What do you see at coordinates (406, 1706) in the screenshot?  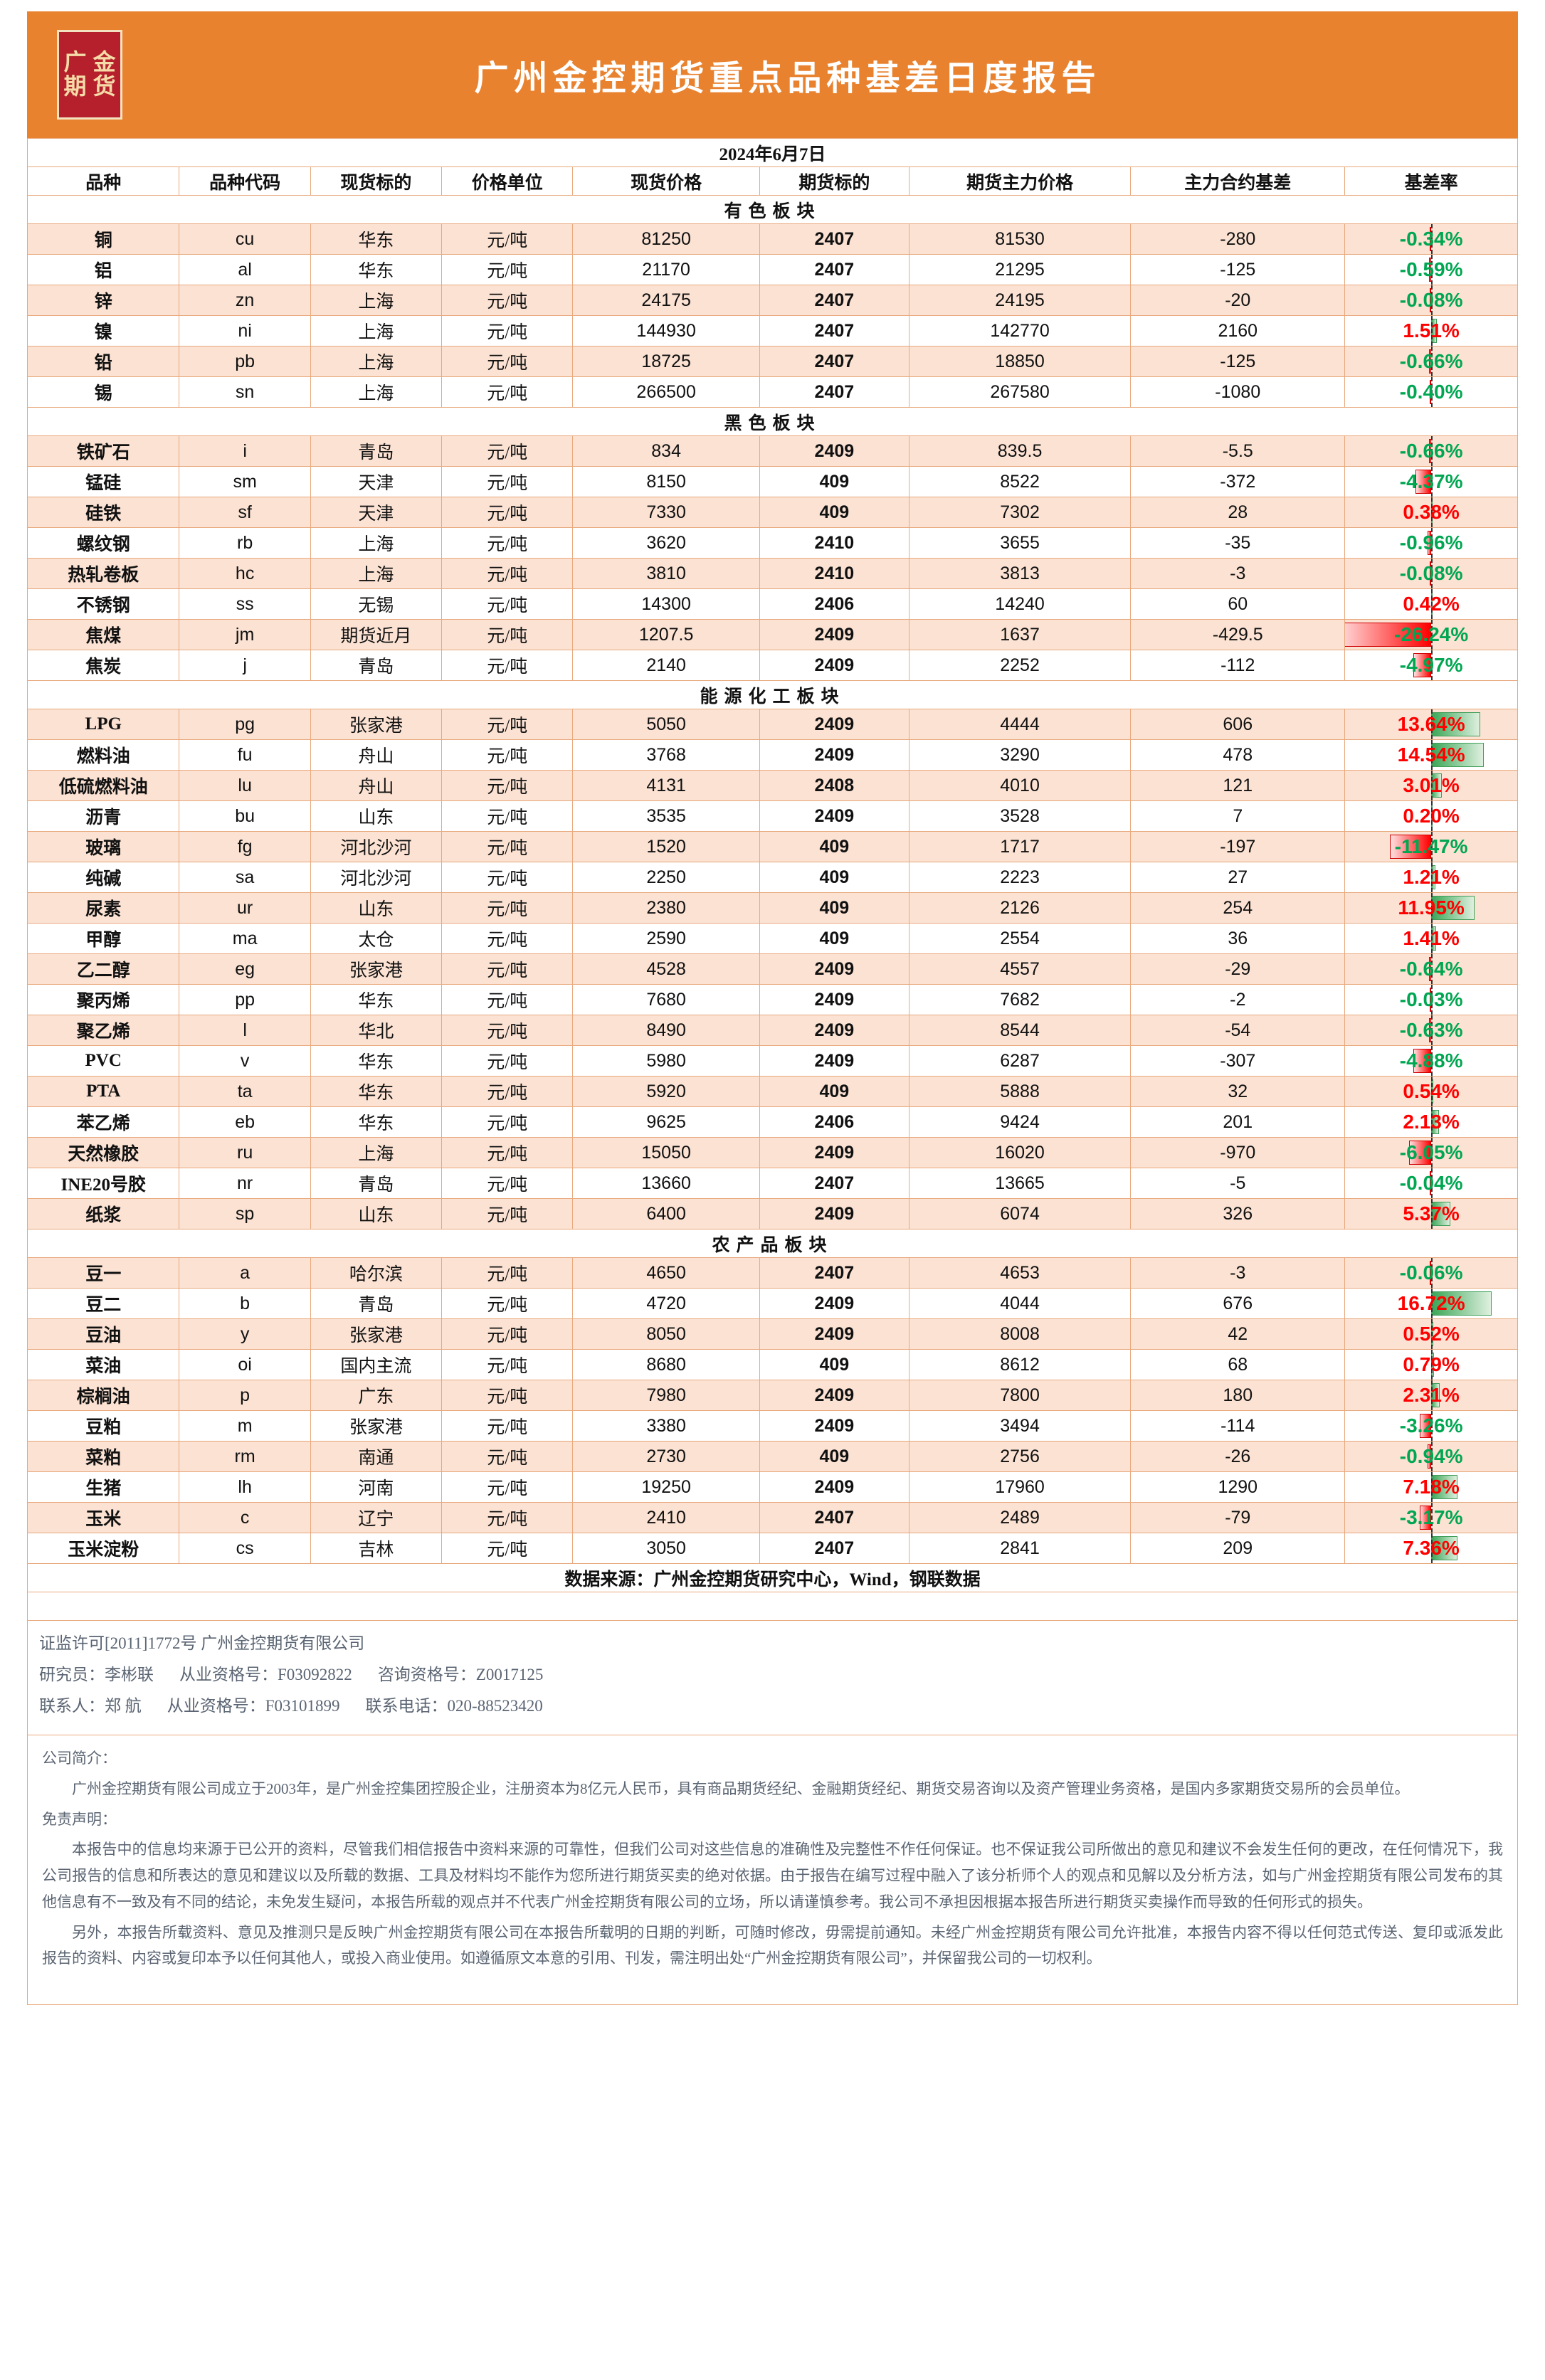 I see `phone-label: 联系电话：` at bounding box center [406, 1706].